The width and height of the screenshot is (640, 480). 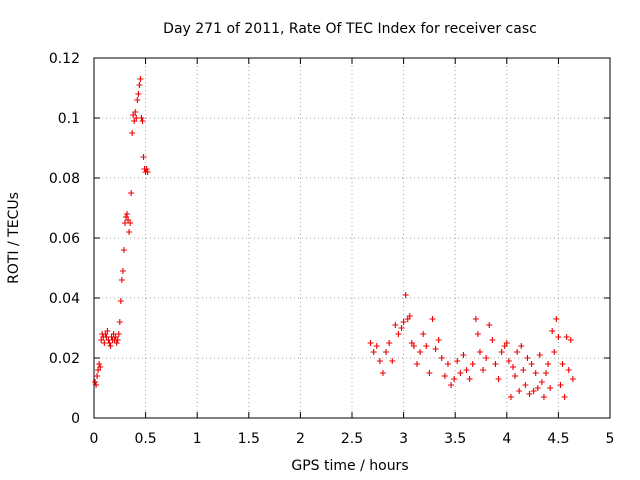 What do you see at coordinates (455, 439) in the screenshot?
I see `x-tick-label: 3.5` at bounding box center [455, 439].